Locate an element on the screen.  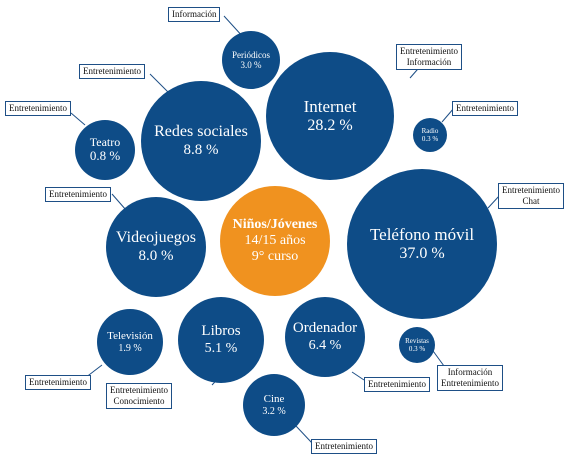
tag-radio: Entretenimiento is located at coordinates (485, 108).